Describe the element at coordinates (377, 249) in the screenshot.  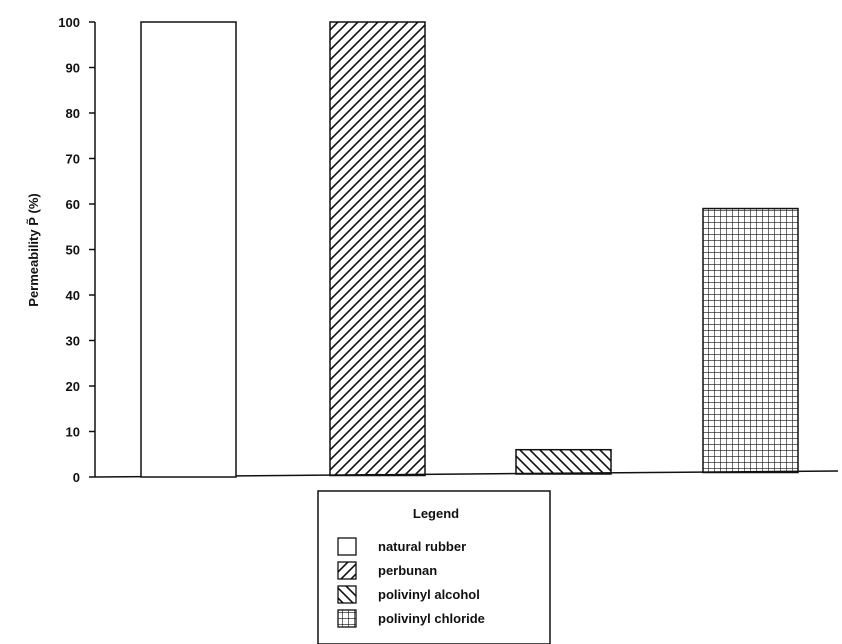
I see `bar-perbunan` at that location.